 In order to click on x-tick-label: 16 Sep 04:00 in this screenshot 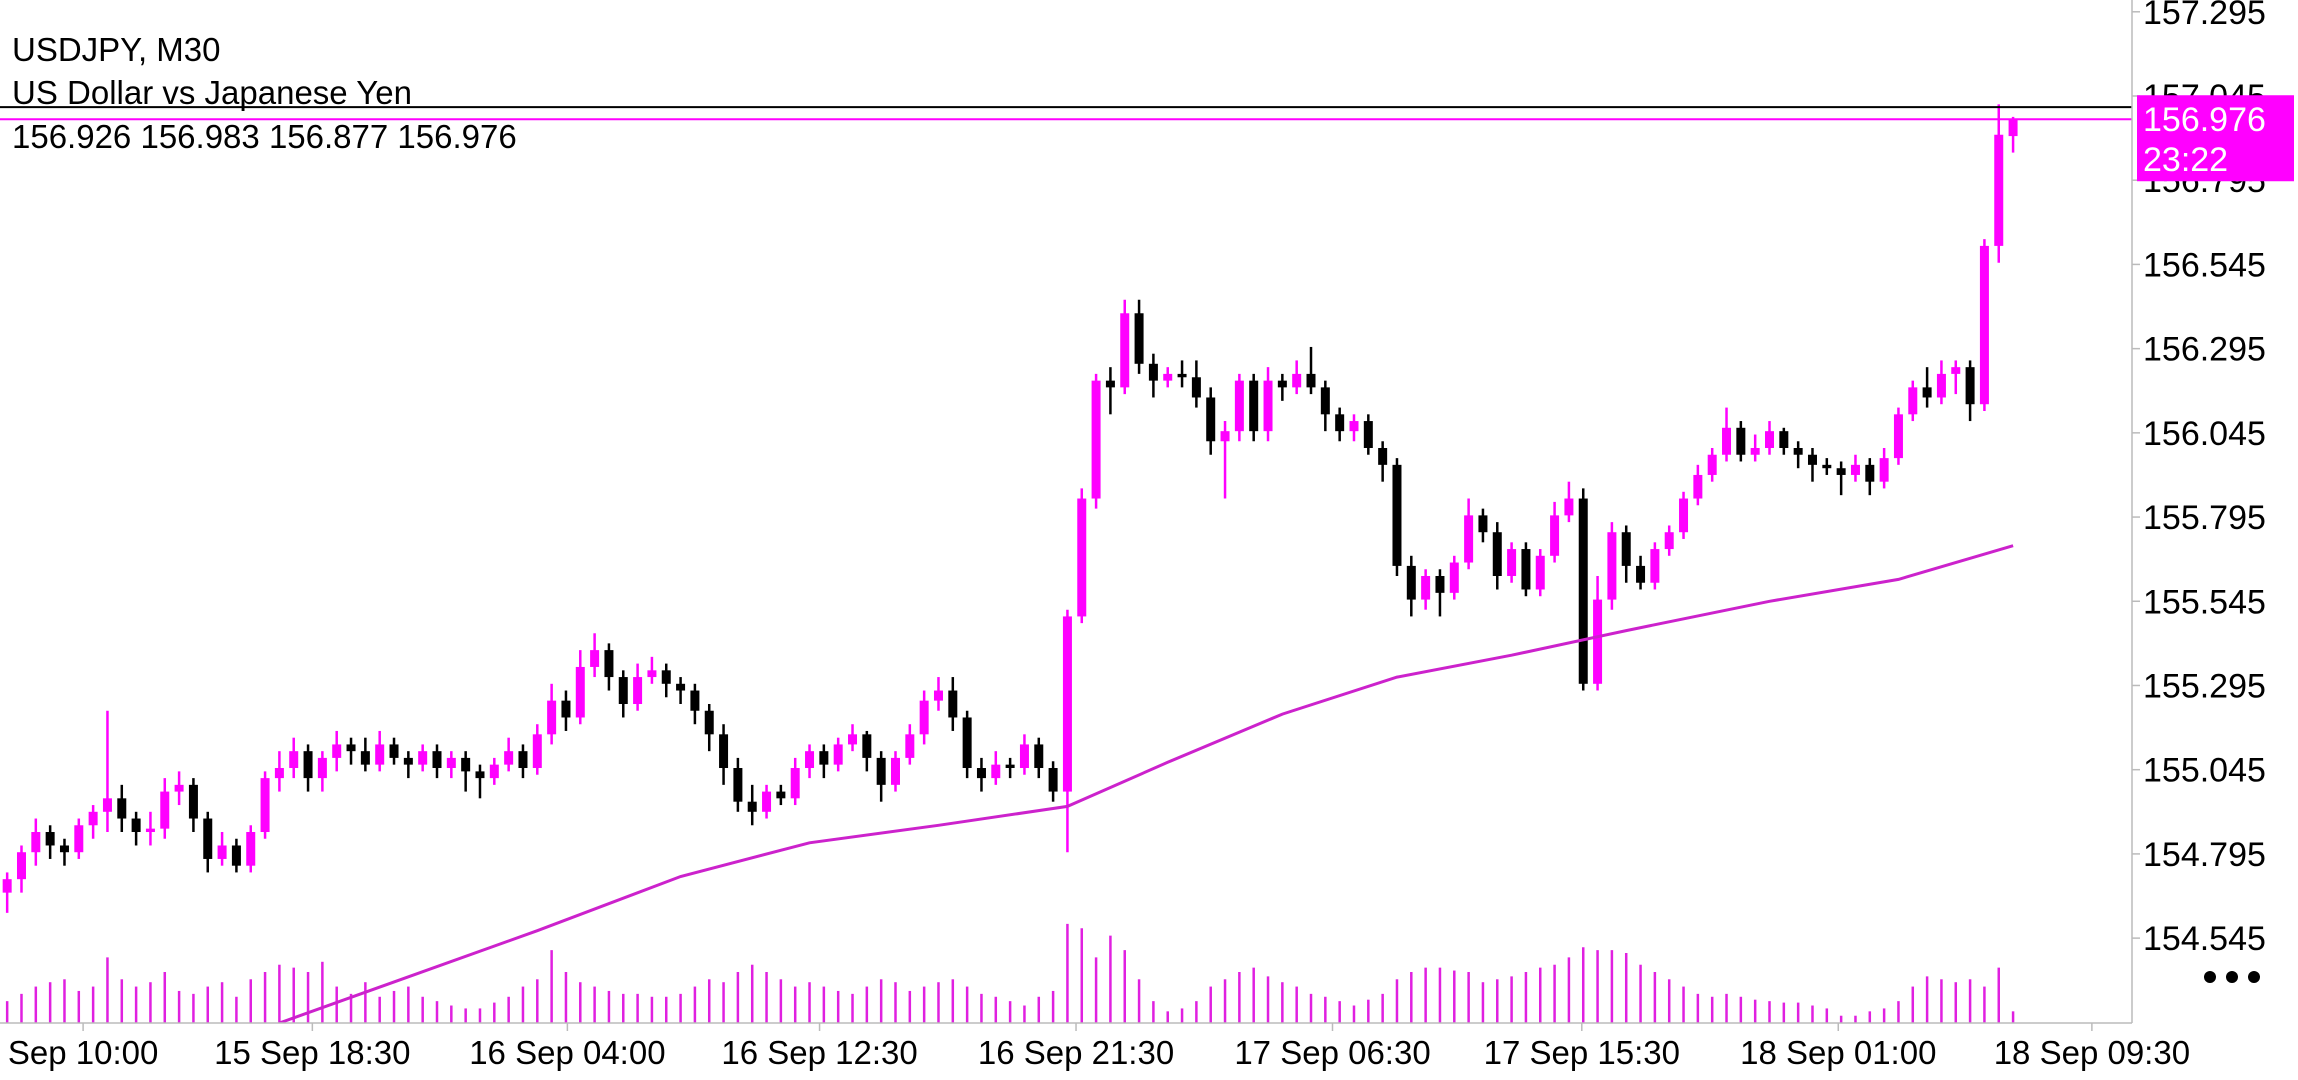, I will do `click(567, 1052)`.